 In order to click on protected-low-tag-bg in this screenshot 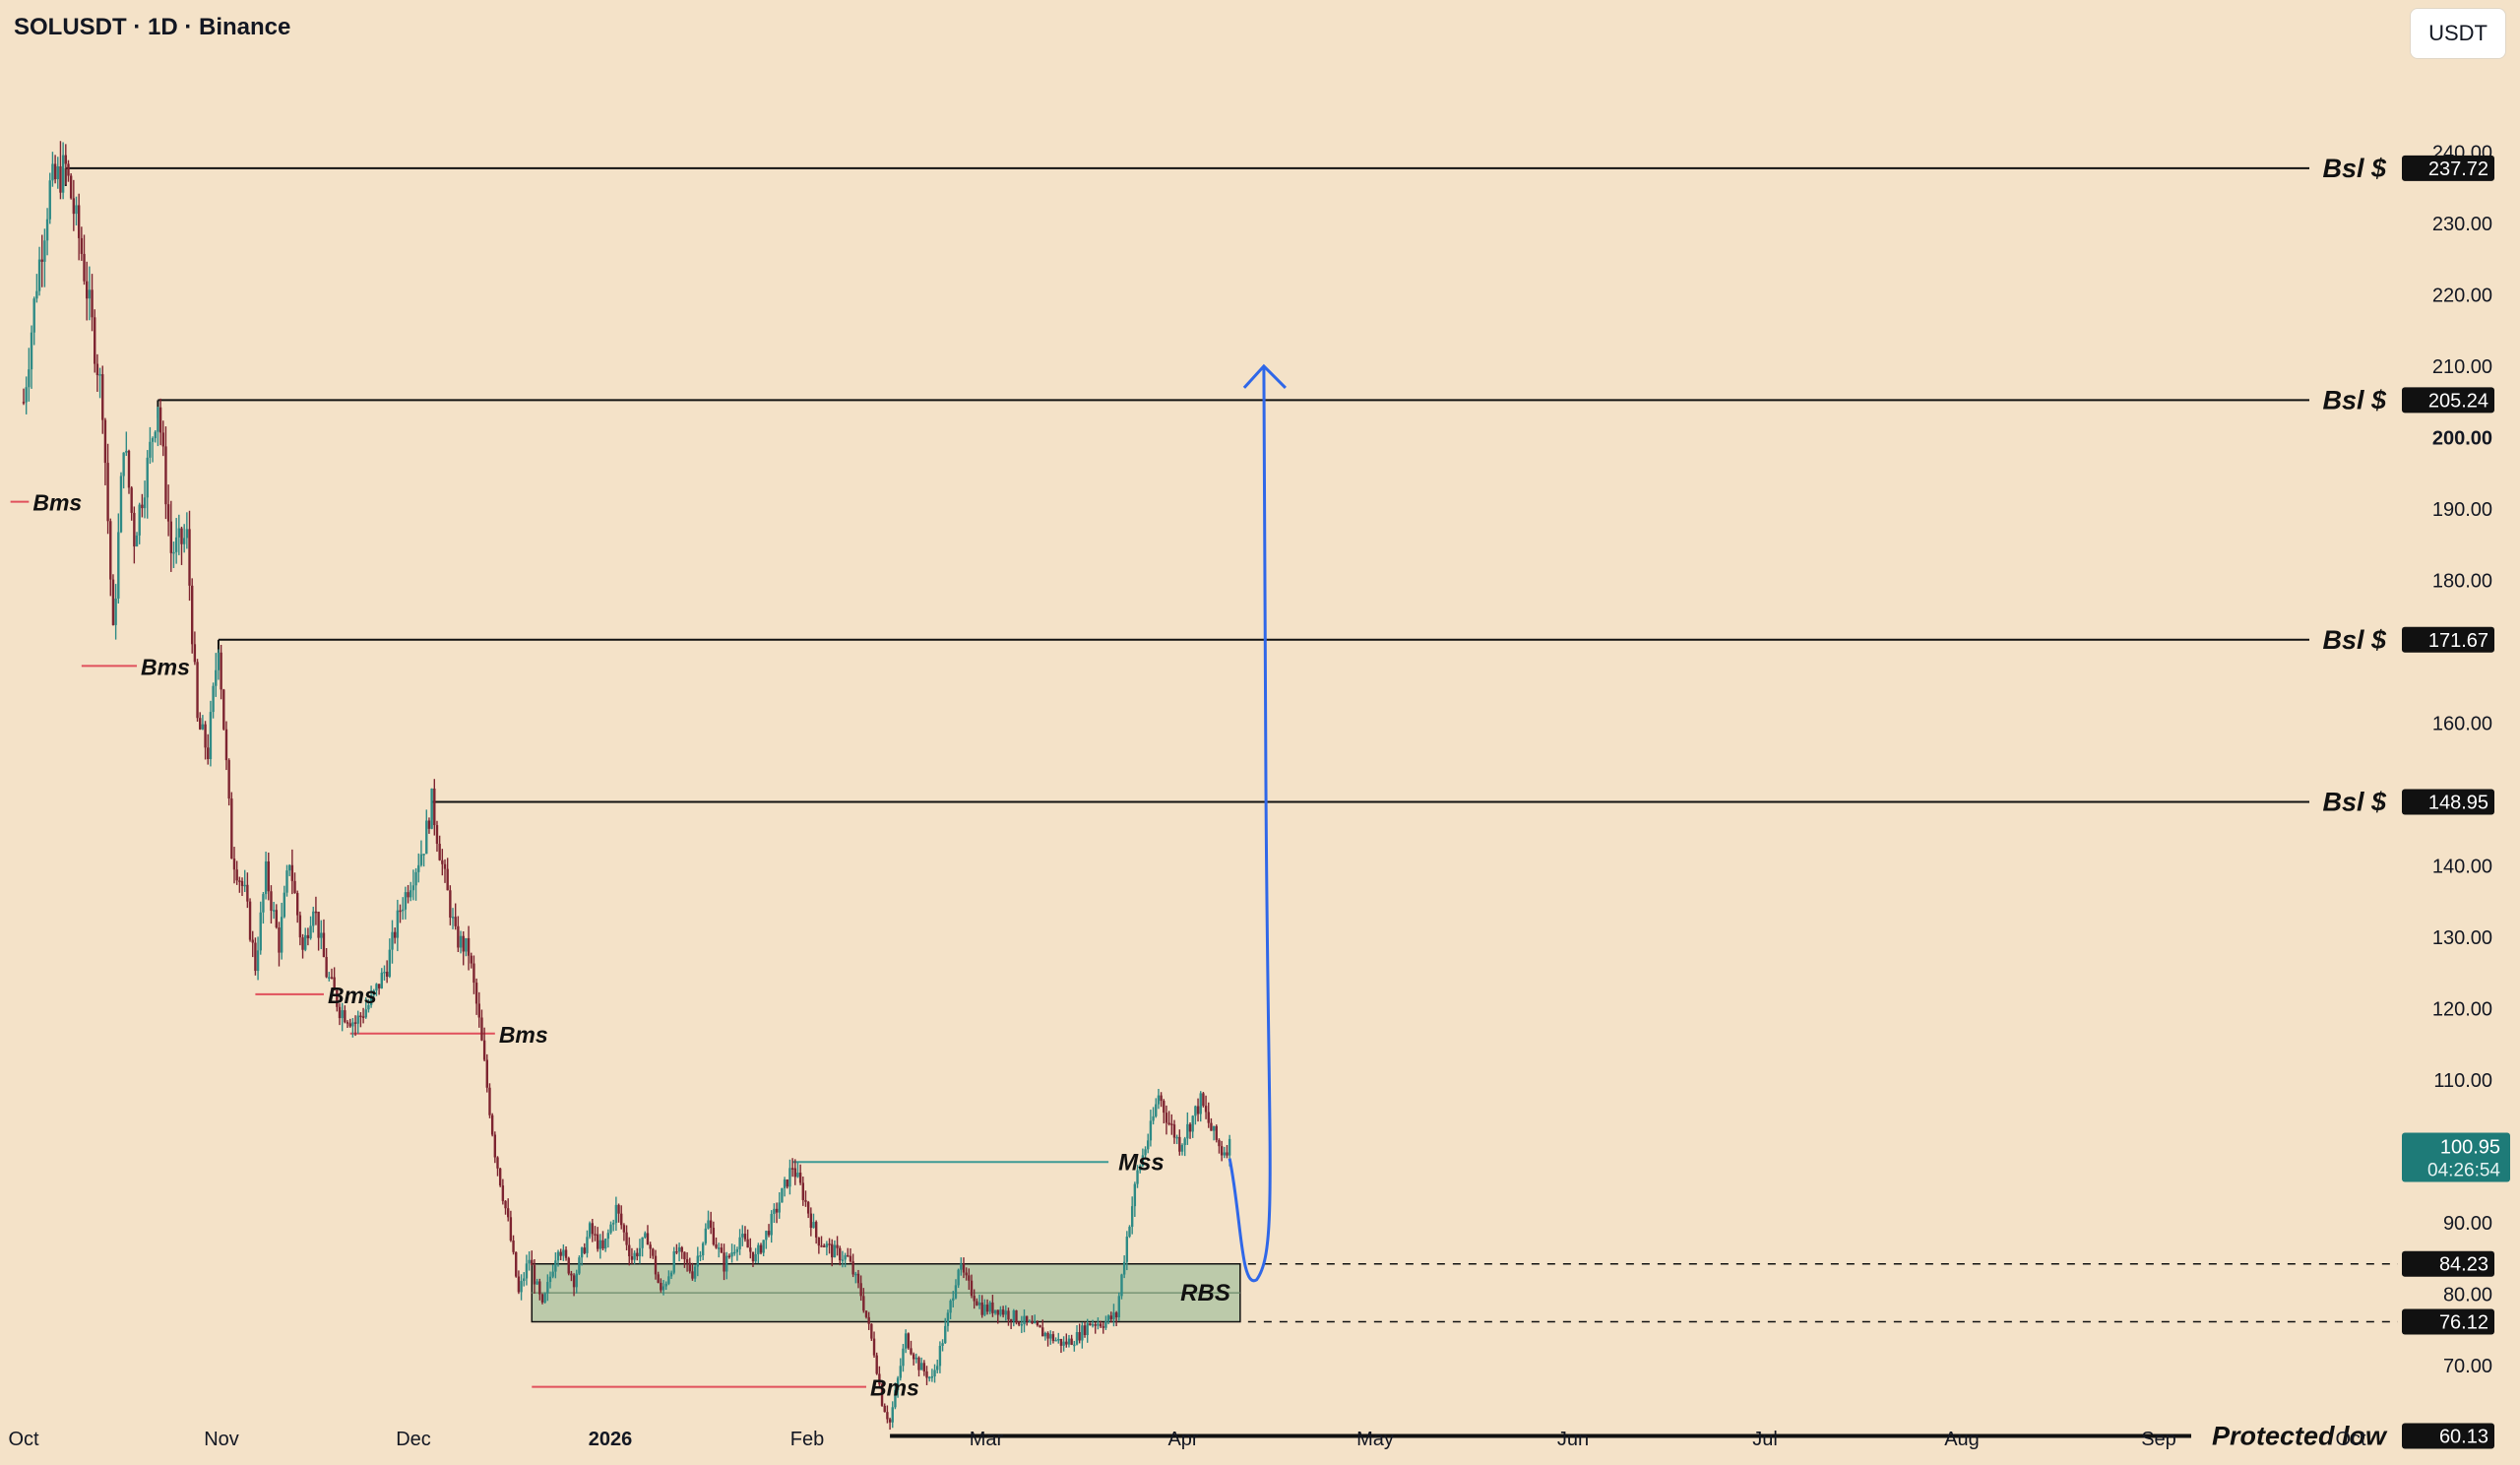, I will do `click(2448, 1436)`.